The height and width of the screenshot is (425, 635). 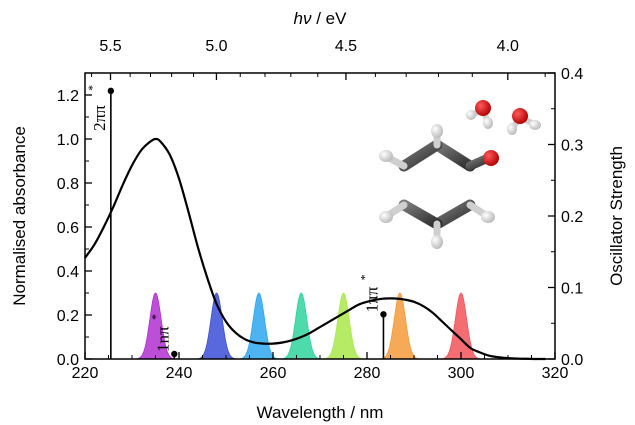 What do you see at coordinates (321, 18) in the screenshot?
I see `top-axis-title: hν / eV` at bounding box center [321, 18].